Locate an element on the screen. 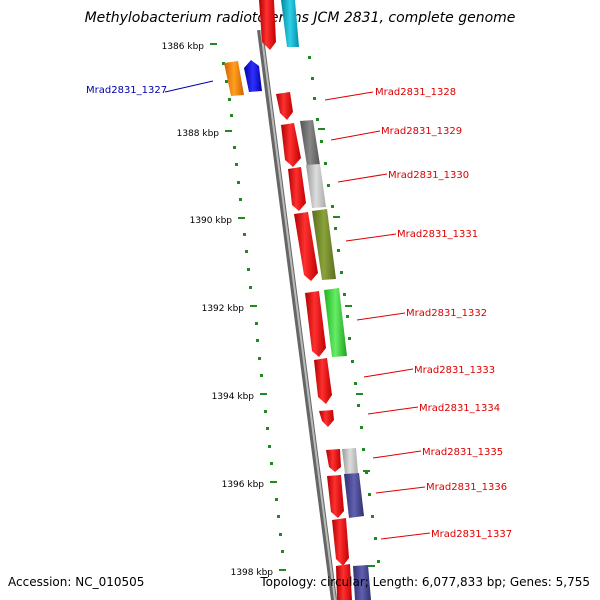 The image size is (600, 600). tick-label: 1386 kbp is located at coordinates (183, 47).